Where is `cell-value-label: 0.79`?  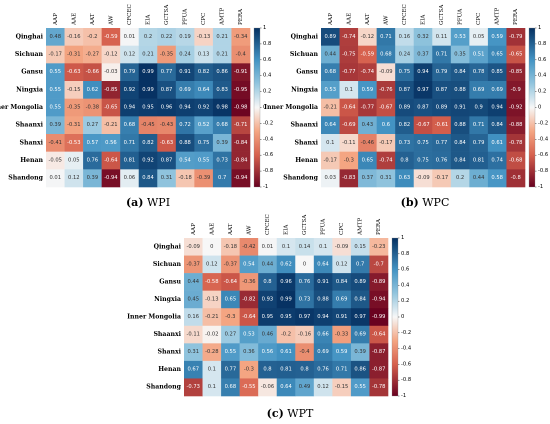
cell-value-label: 0.79 is located at coordinates (130, 72).